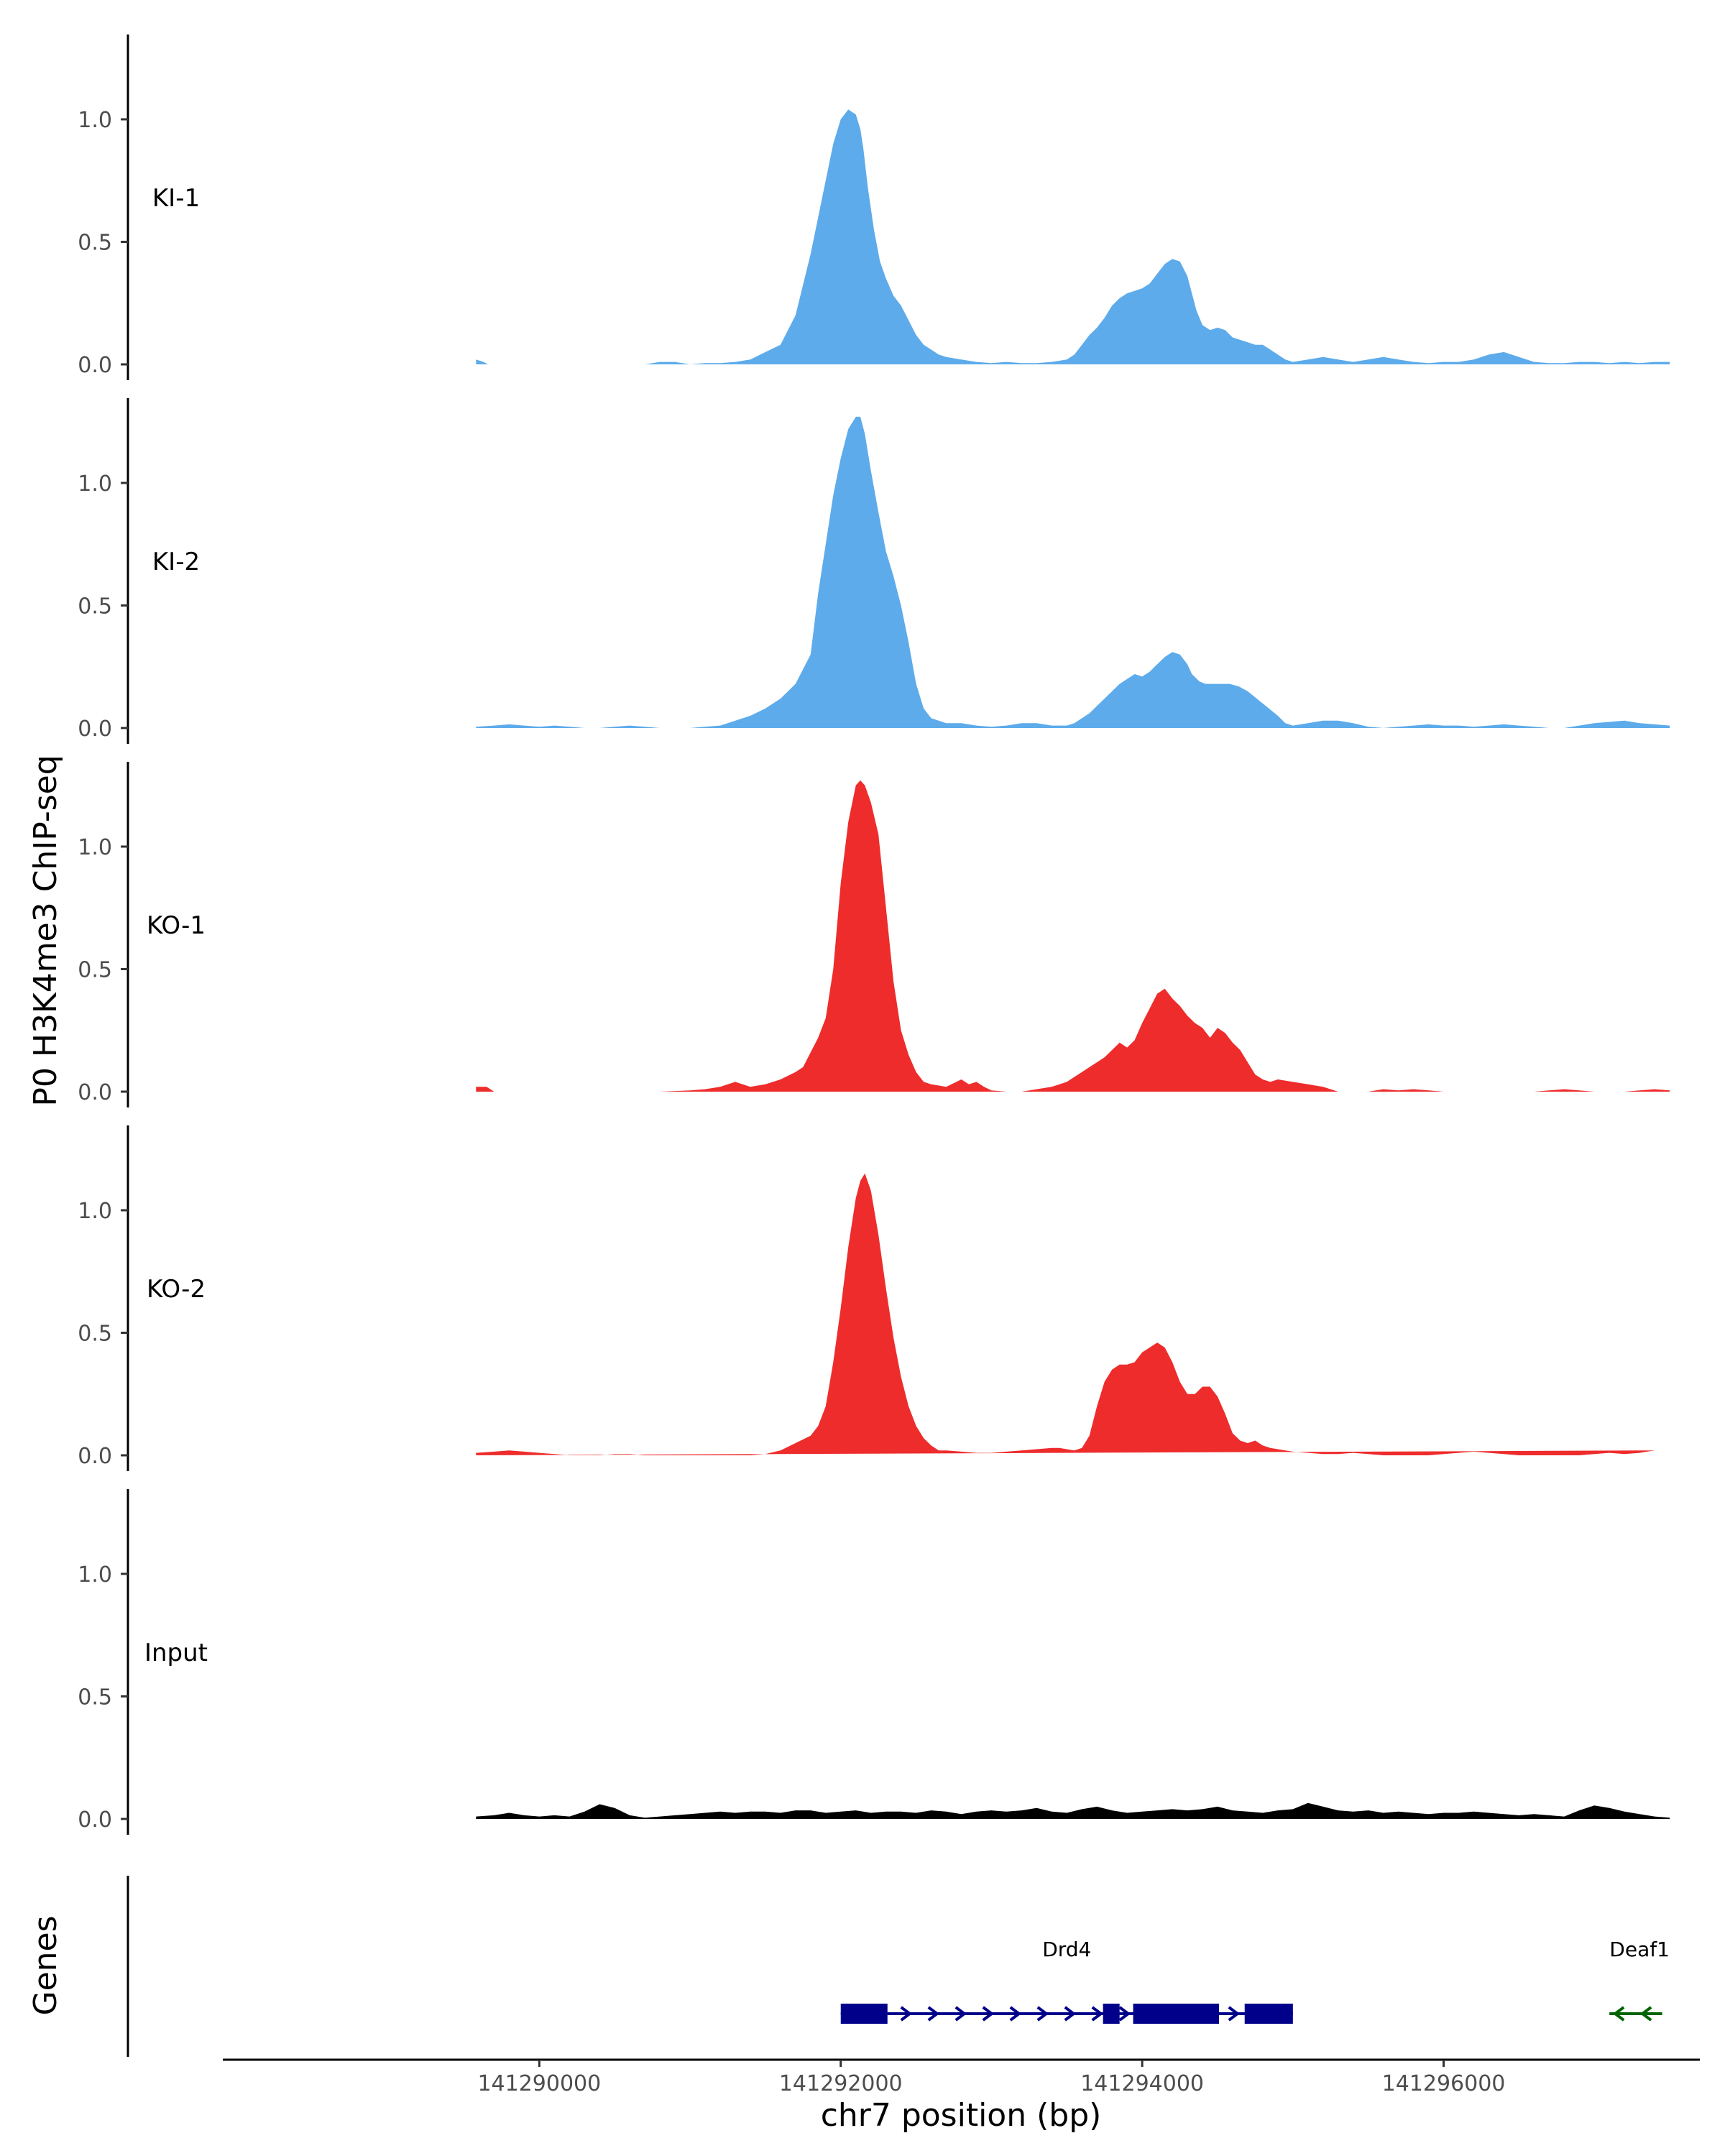  What do you see at coordinates (176, 925) in the screenshot?
I see `track-label: KO-1` at bounding box center [176, 925].